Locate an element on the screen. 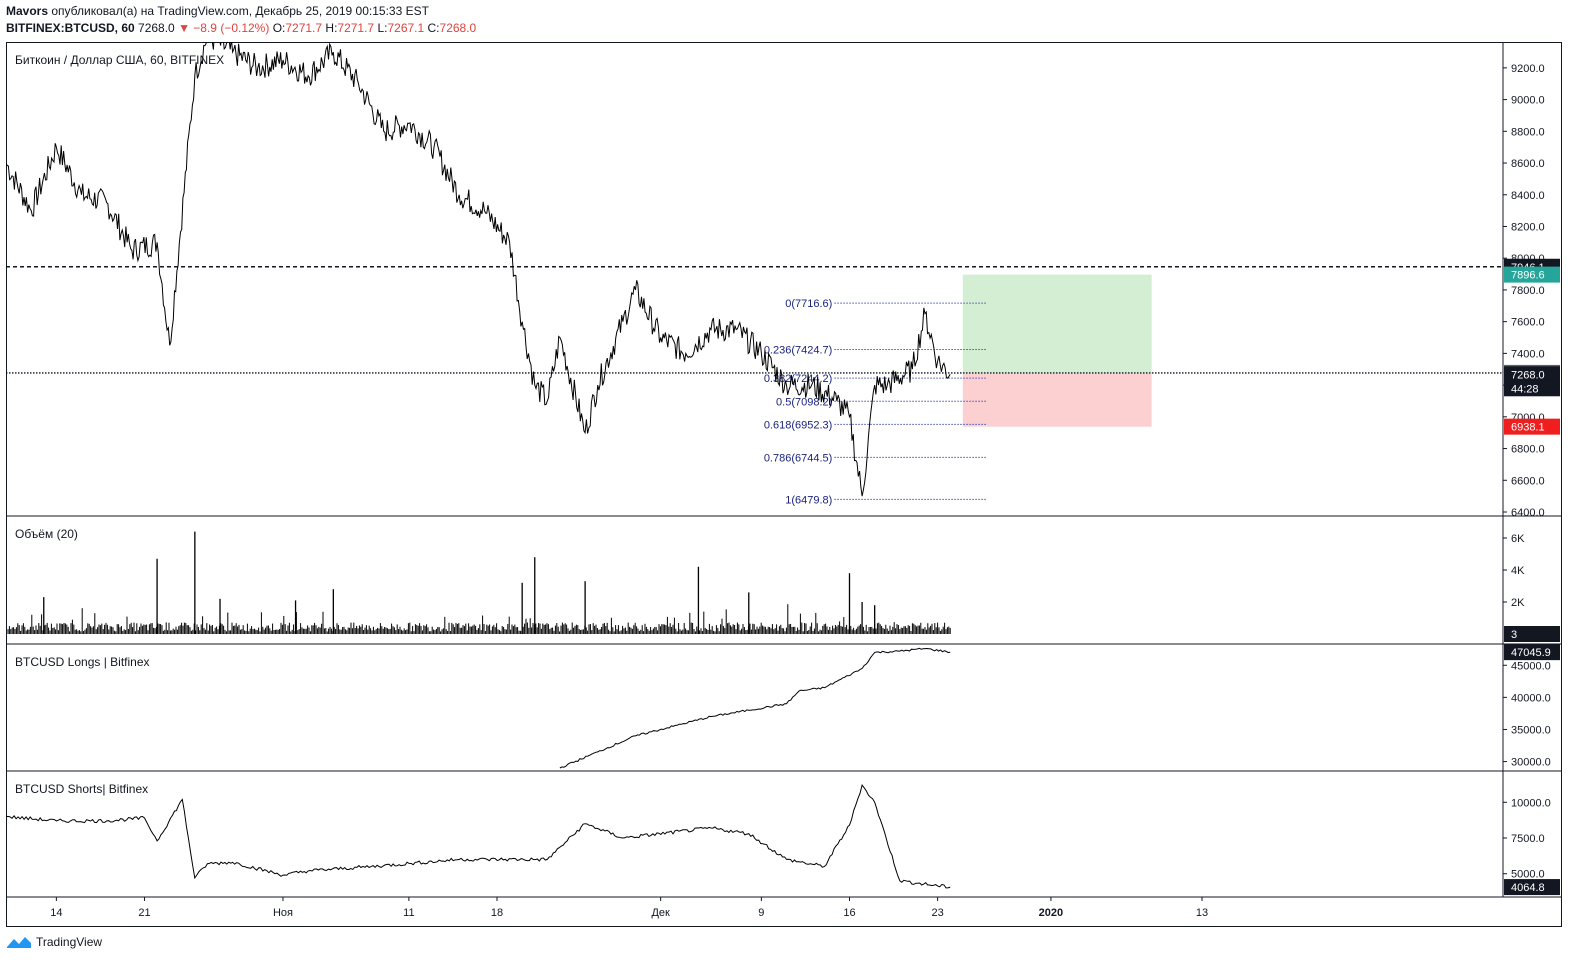 This screenshot has height=973, width=1586. y-tick-label: 7400.0 is located at coordinates (1528, 354).